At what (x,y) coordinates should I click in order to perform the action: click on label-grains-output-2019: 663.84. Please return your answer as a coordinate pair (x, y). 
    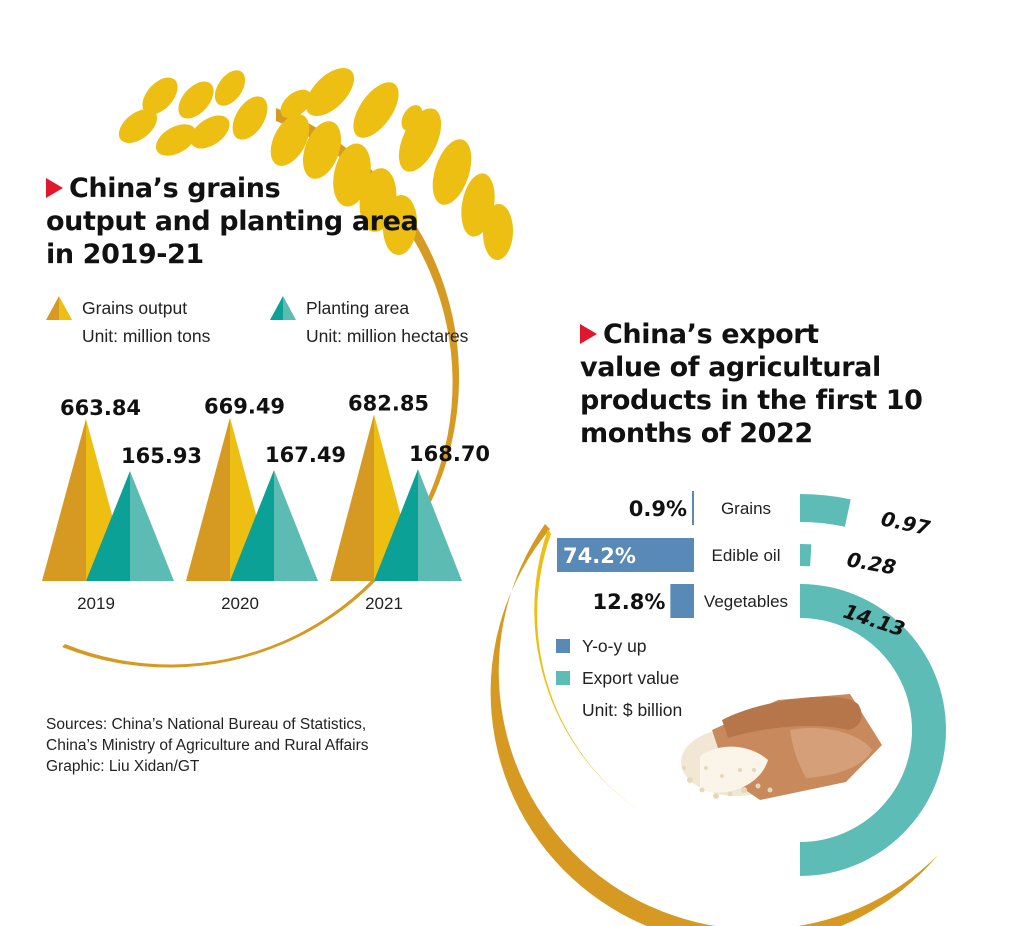
    Looking at the image, I should click on (100, 408).